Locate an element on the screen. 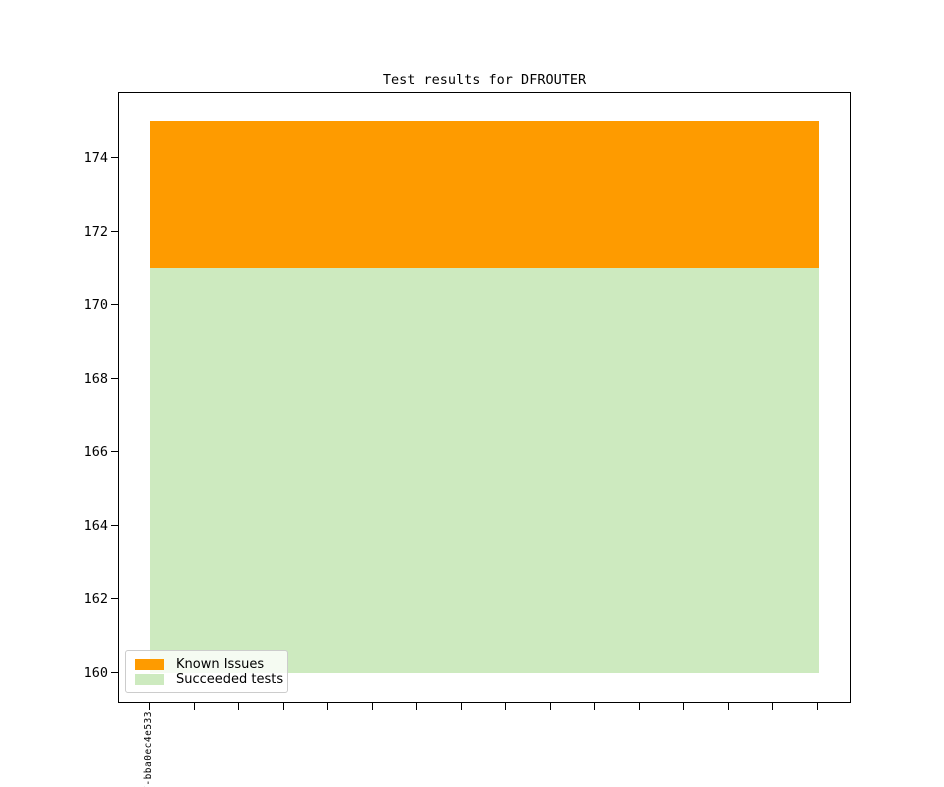 This screenshot has height=787, width=944. y-tick-label: 162 is located at coordinates (95, 599).